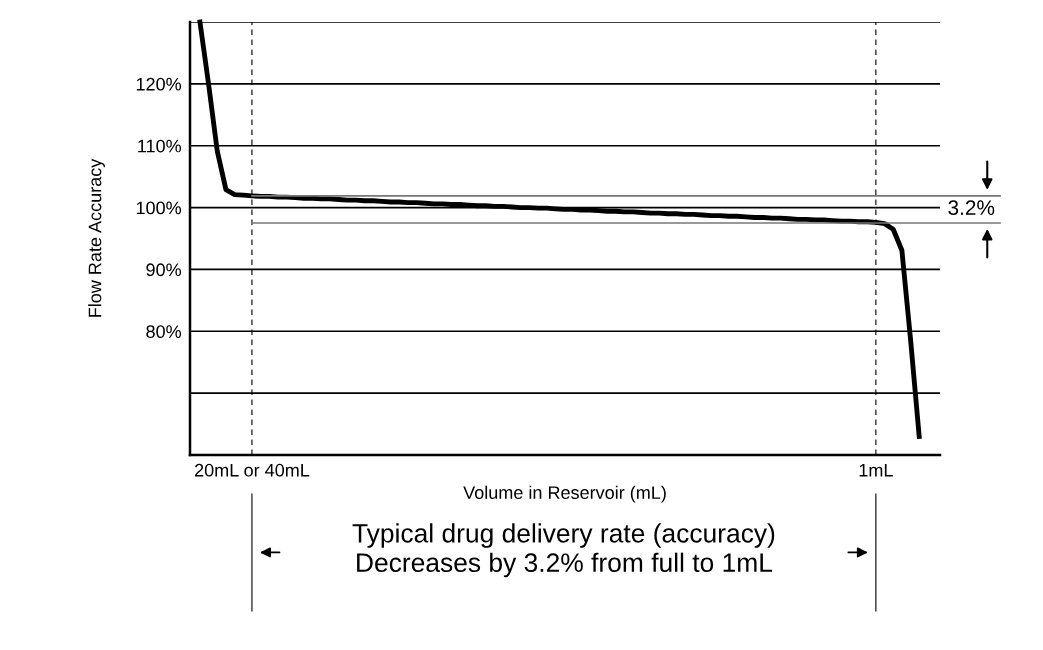 Image resolution: width=1043 pixels, height=650 pixels. I want to click on x-tick-label: 20mL or 40mL, so click(252, 470).